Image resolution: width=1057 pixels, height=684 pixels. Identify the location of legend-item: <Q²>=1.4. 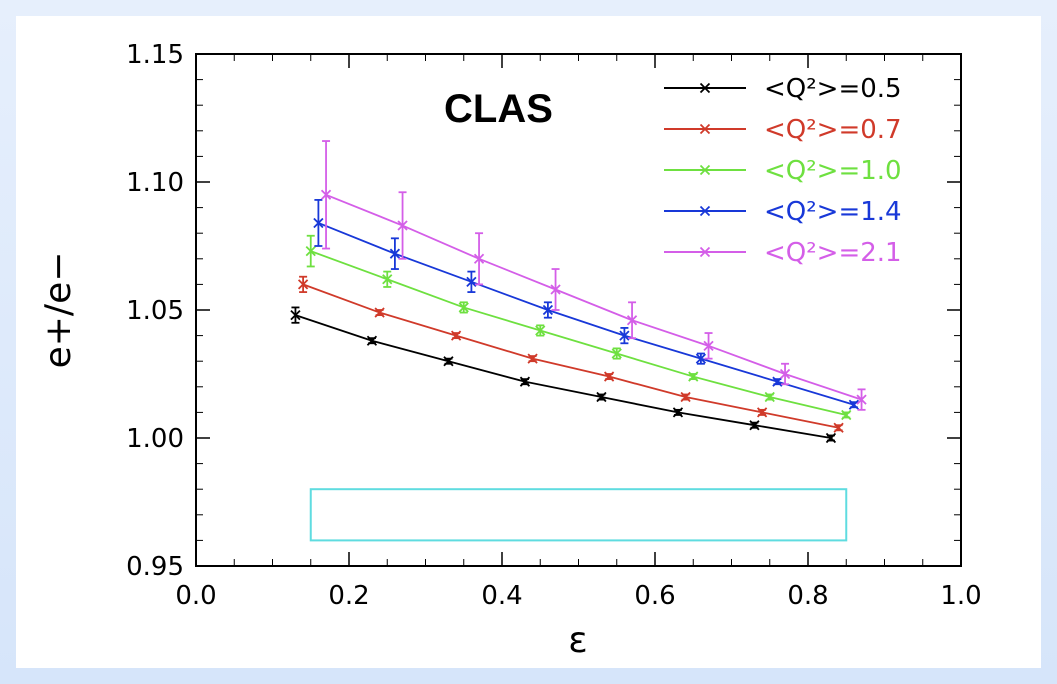
(783, 212).